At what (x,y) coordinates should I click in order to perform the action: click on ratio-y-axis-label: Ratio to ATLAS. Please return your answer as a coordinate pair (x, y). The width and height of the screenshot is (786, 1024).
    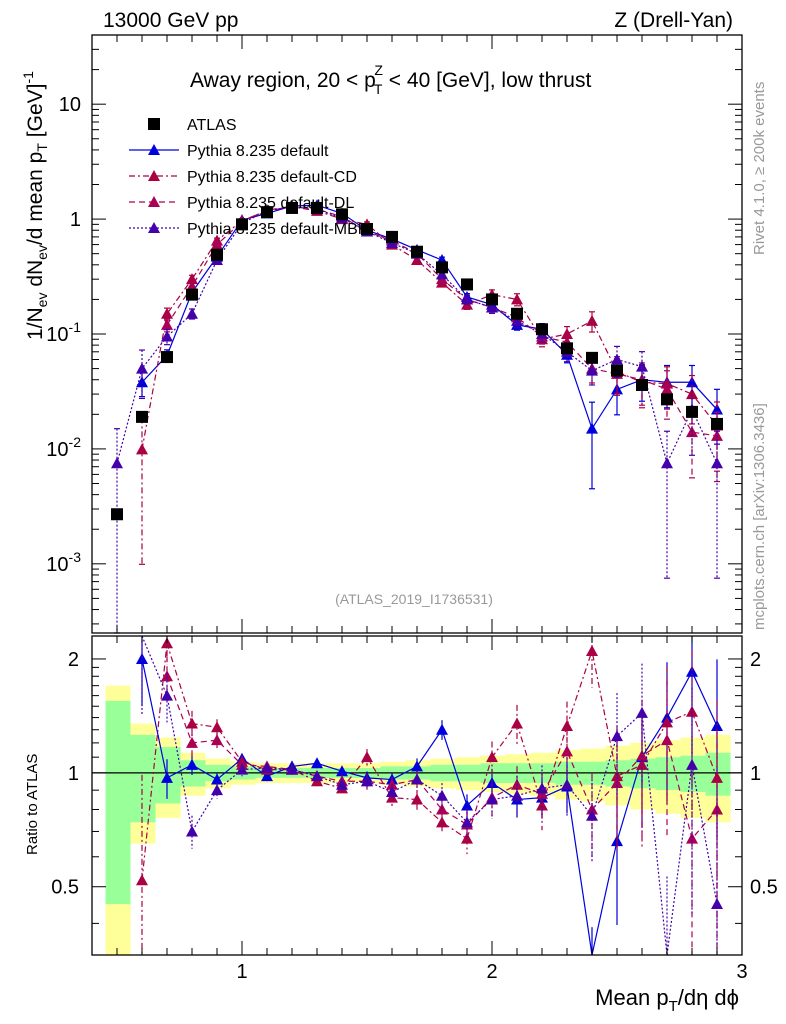
    Looking at the image, I should click on (32, 804).